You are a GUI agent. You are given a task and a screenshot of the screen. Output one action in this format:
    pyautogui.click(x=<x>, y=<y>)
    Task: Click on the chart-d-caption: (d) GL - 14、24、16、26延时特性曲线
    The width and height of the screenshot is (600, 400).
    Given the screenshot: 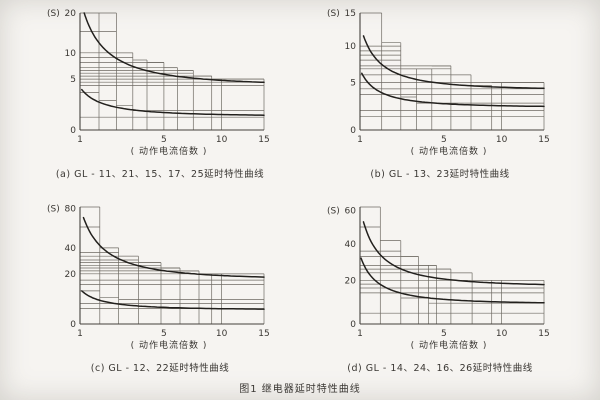 What is the action you would take?
    pyautogui.click(x=440, y=368)
    